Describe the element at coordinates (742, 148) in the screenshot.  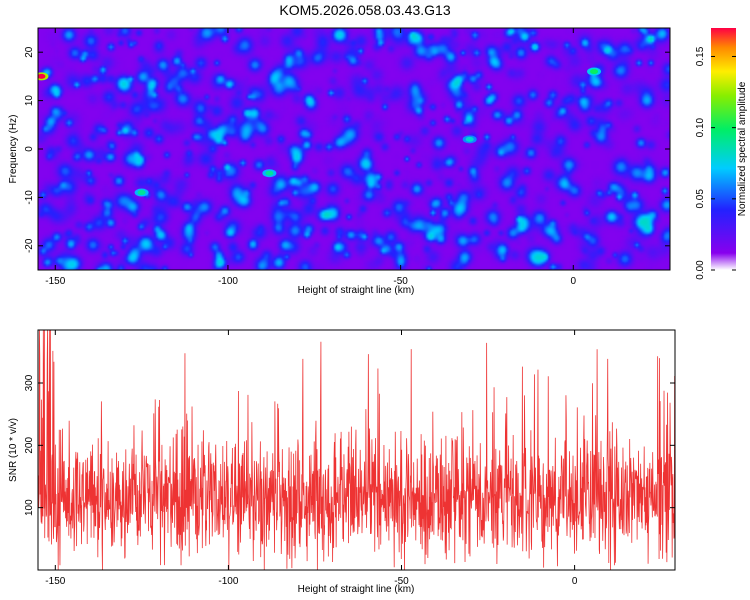
I see `colorbar-label: Normalized spectral amplitude` at that location.